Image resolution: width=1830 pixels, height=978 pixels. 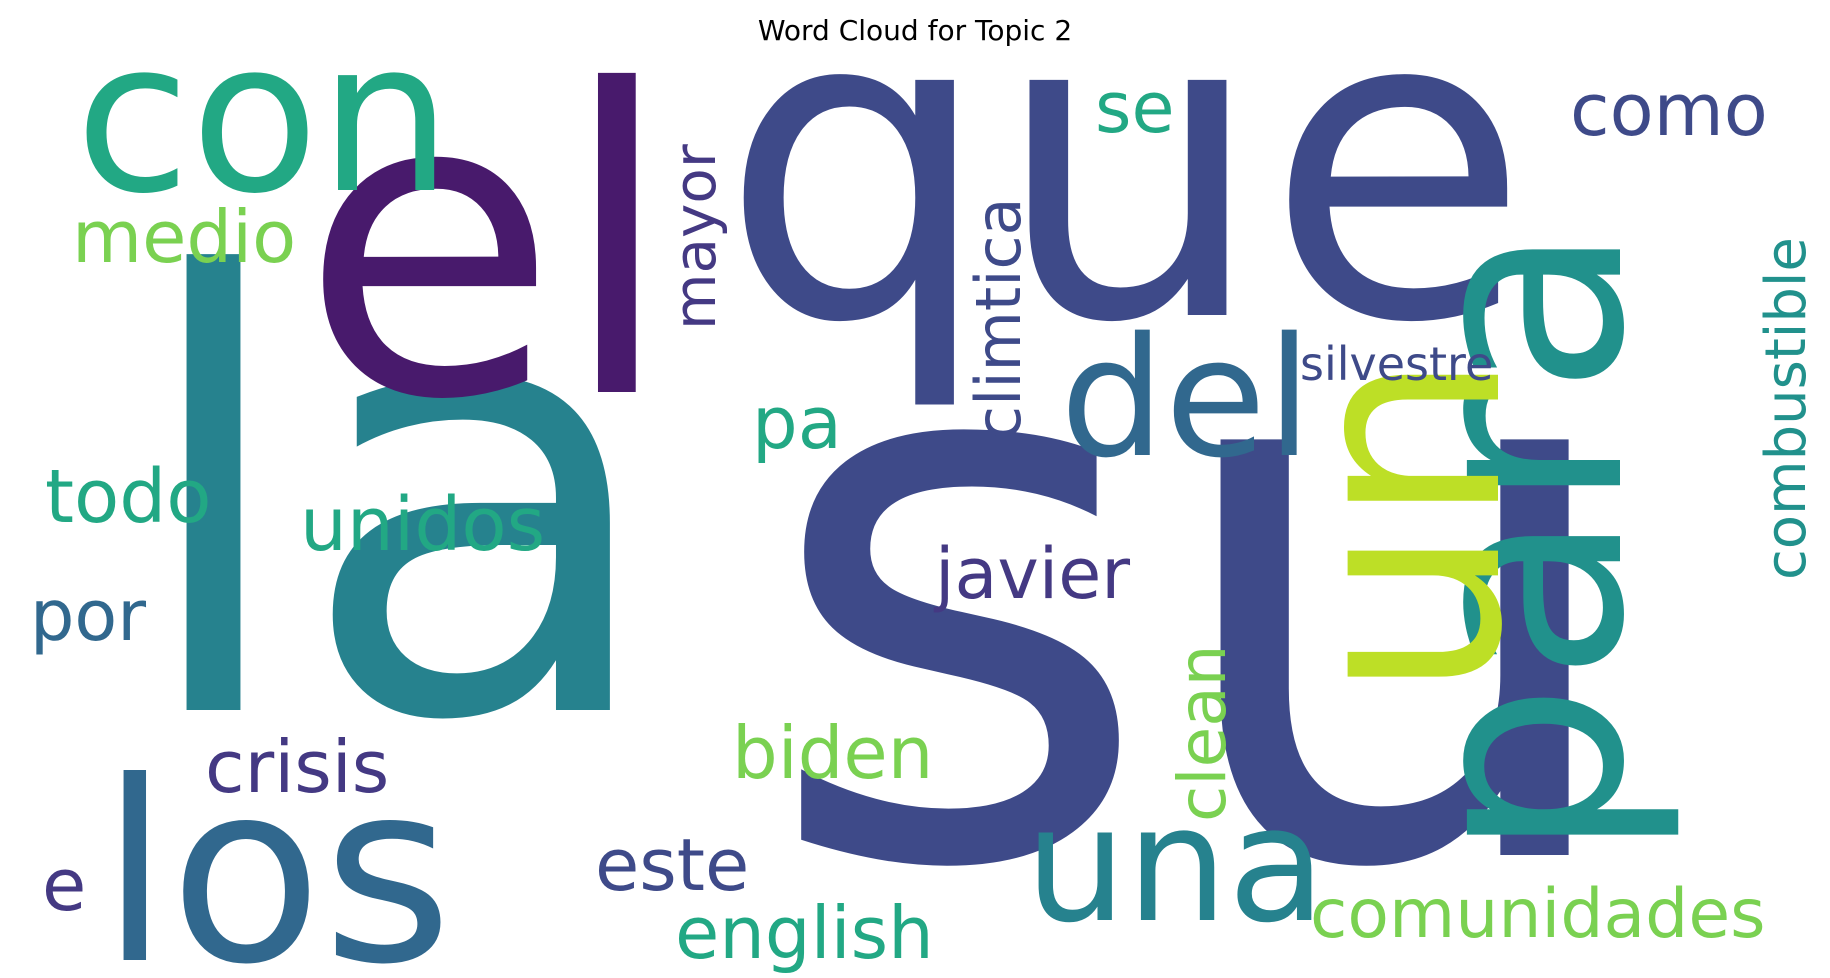 I want to click on word-comunidades: comunidades, so click(x=1538, y=914).